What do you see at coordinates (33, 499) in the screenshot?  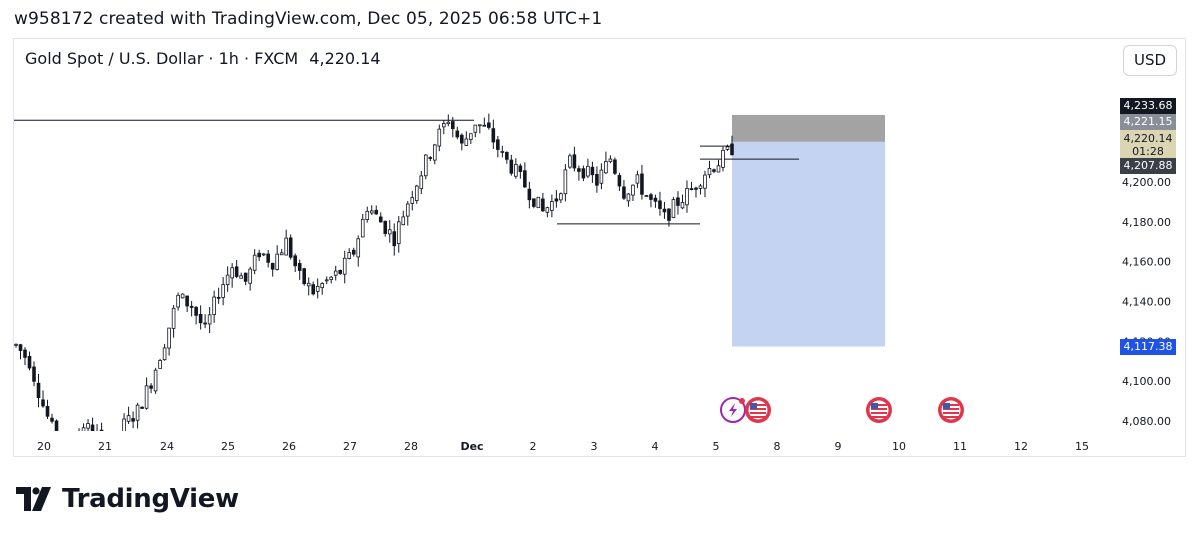 I see `tradingview-logo-icon` at bounding box center [33, 499].